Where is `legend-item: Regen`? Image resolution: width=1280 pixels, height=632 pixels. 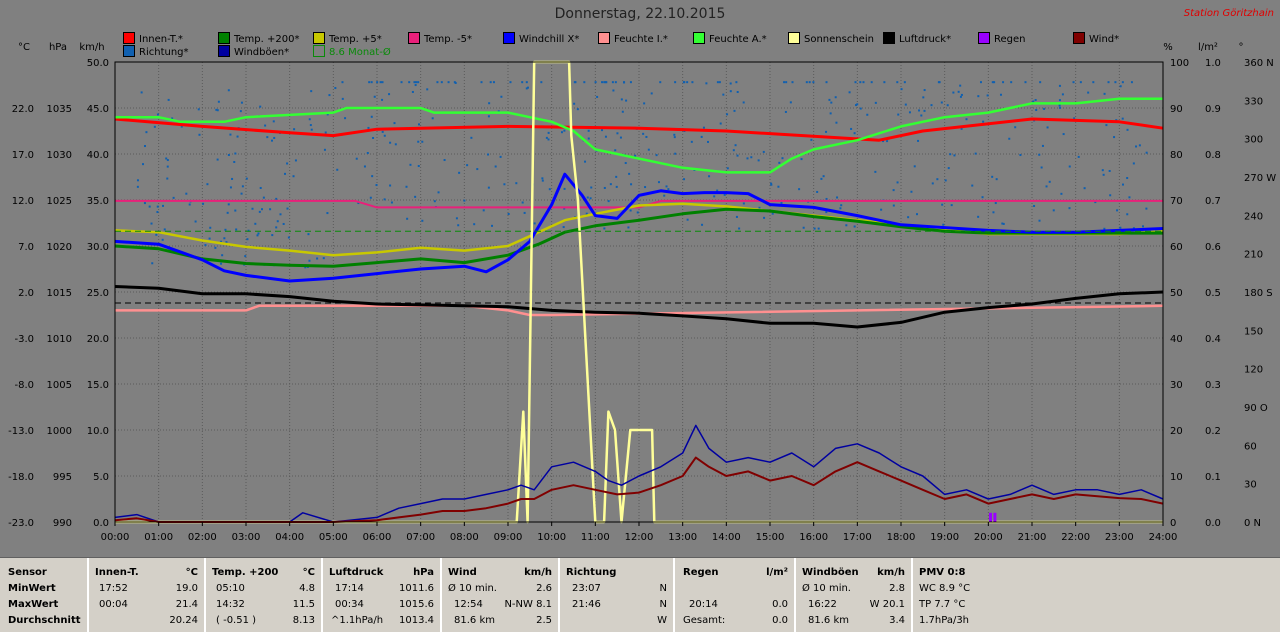
legend-item: Regen is located at coordinates (1002, 38).